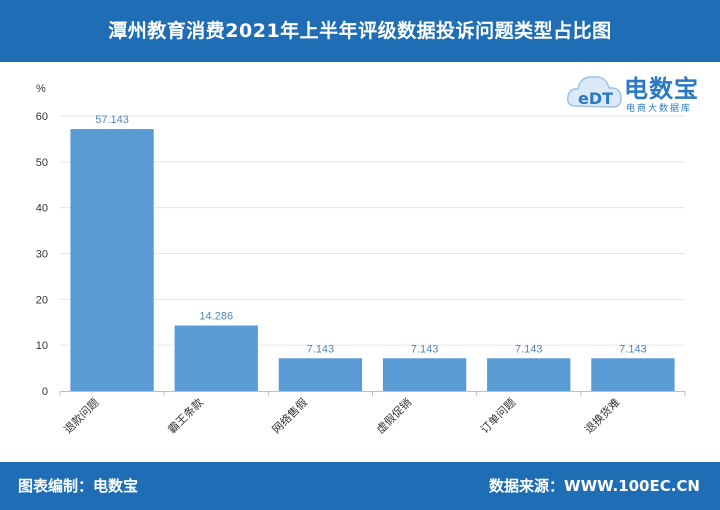 Image resolution: width=720 pixels, height=510 pixels. Describe the element at coordinates (78, 486) in the screenshot. I see `footer-credit: 图表编制：电数宝` at that location.